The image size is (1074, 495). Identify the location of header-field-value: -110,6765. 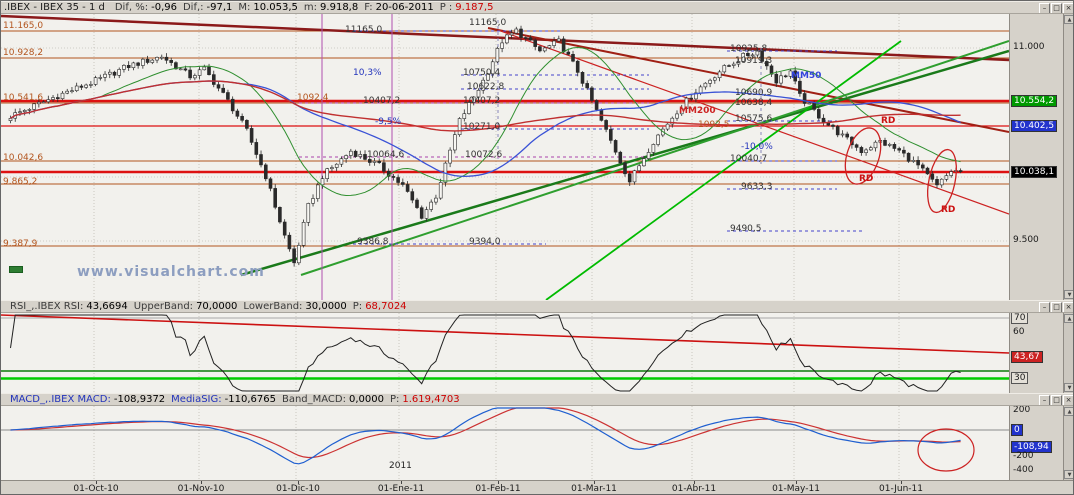
(250, 399).